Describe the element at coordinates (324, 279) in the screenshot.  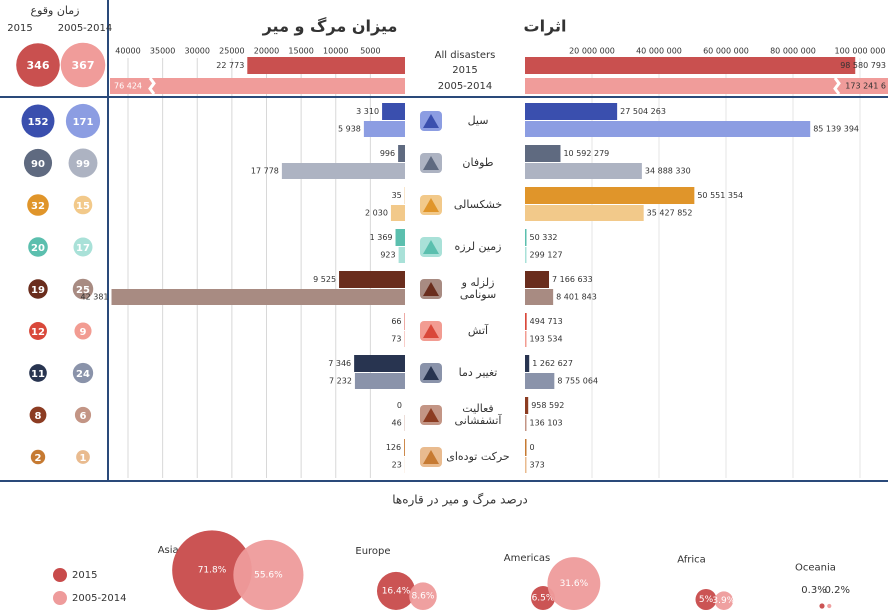
I see `value-label: 9 525` at that location.